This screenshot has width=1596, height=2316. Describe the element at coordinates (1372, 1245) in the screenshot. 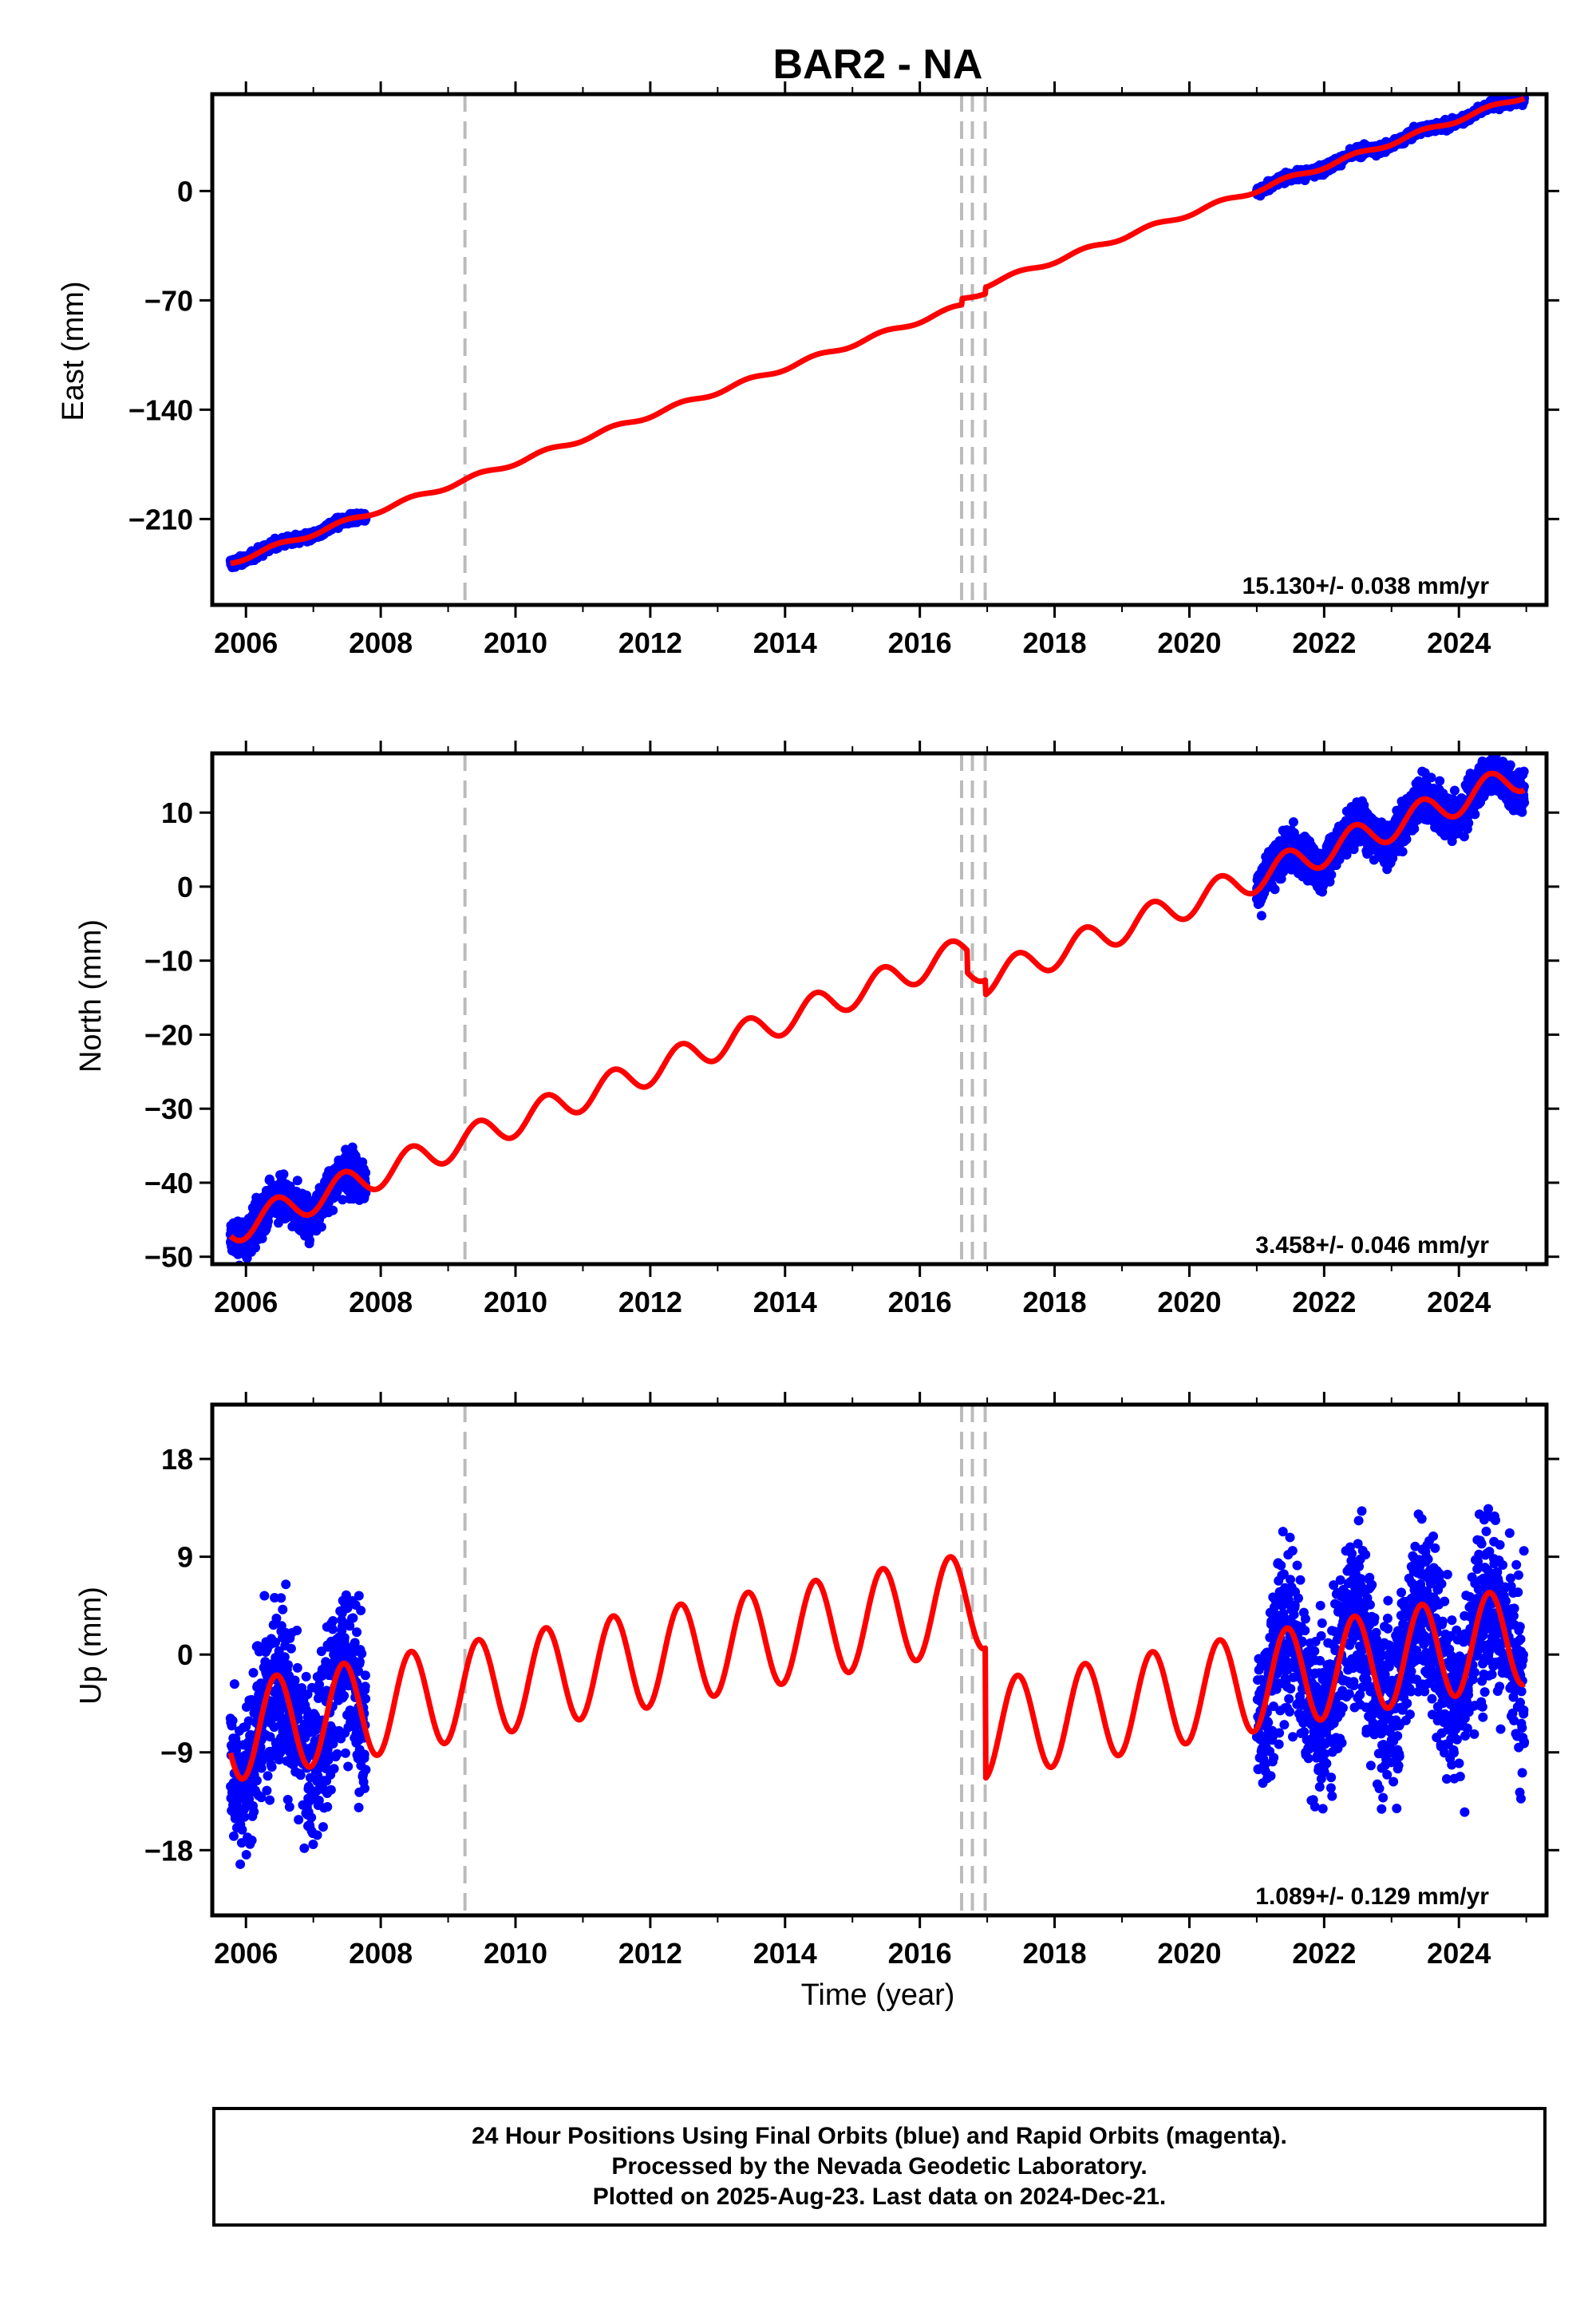

I see `north-rate-label: 3.458+/- 0.046 mm/yr` at that location.